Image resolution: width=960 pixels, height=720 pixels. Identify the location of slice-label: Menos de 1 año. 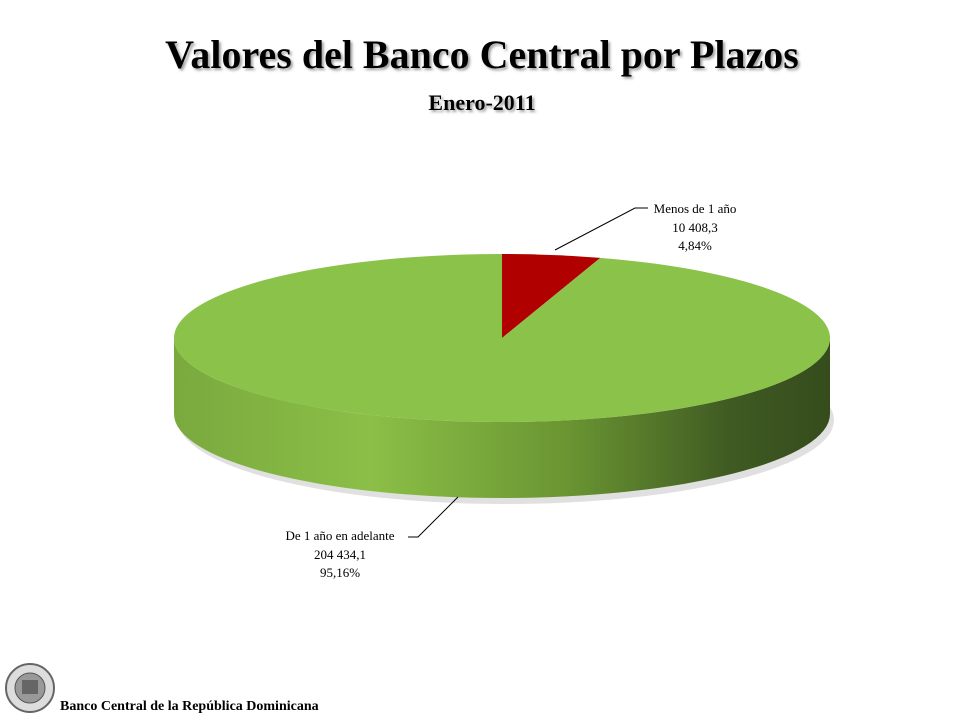
(695, 208).